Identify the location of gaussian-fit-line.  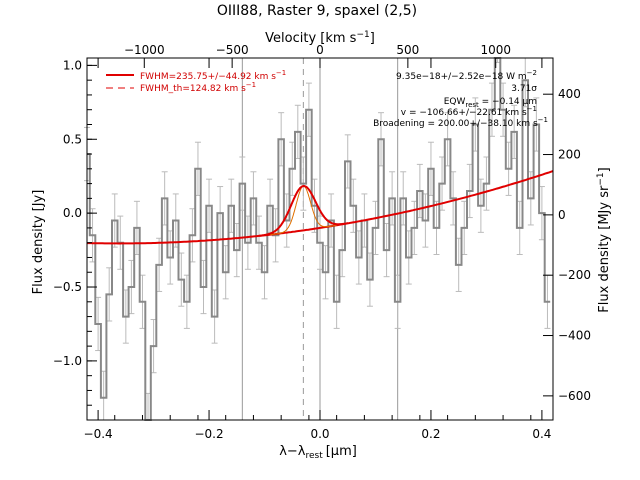
(303, 211).